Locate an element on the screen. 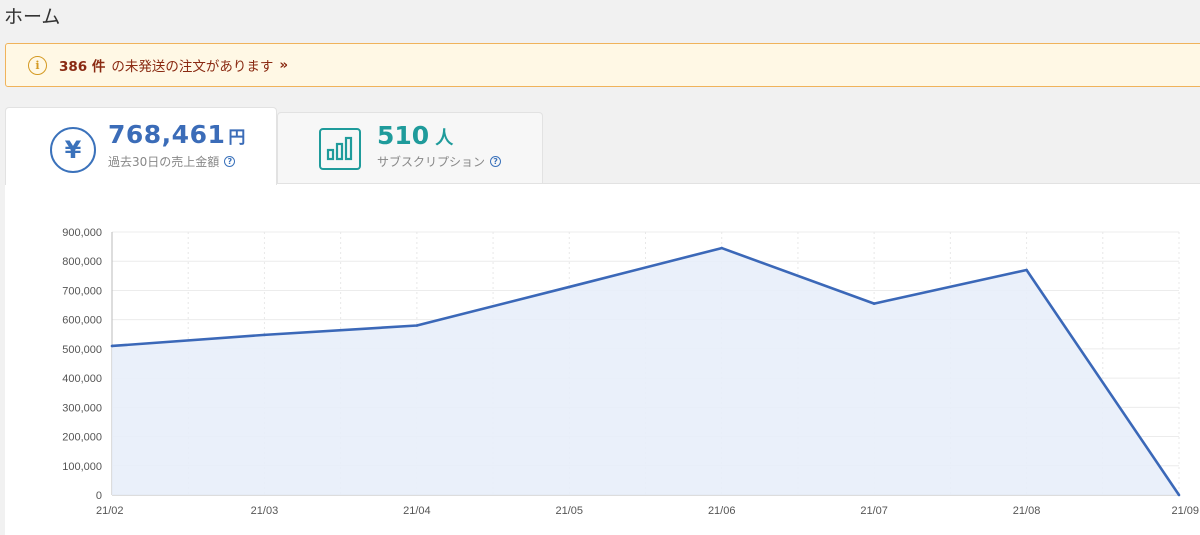  bar-chart-icon is located at coordinates (340, 149).